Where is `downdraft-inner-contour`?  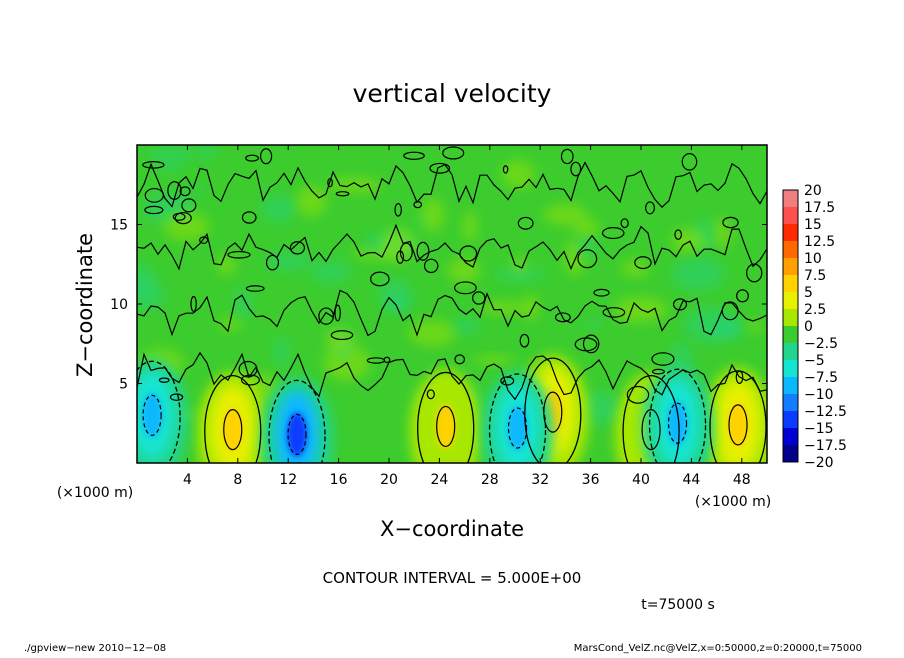
downdraft-inner-contour is located at coordinates (297, 434).